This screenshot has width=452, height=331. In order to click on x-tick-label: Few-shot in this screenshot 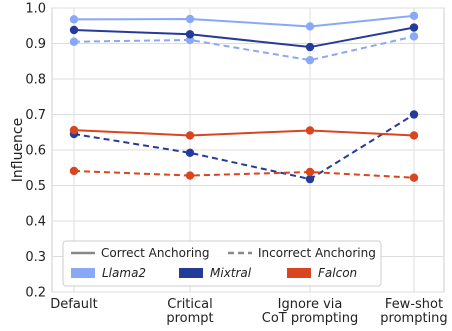, I will do `click(414, 304)`.